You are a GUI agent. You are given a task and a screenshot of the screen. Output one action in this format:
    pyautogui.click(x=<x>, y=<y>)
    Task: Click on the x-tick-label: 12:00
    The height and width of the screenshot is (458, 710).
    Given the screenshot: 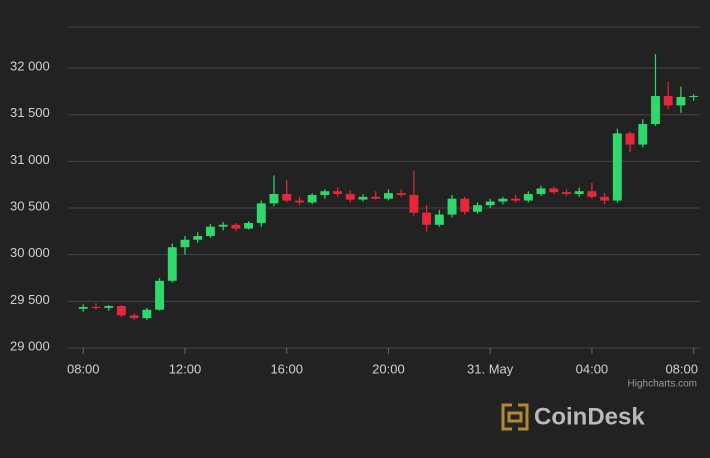 What is the action you would take?
    pyautogui.click(x=185, y=368)
    